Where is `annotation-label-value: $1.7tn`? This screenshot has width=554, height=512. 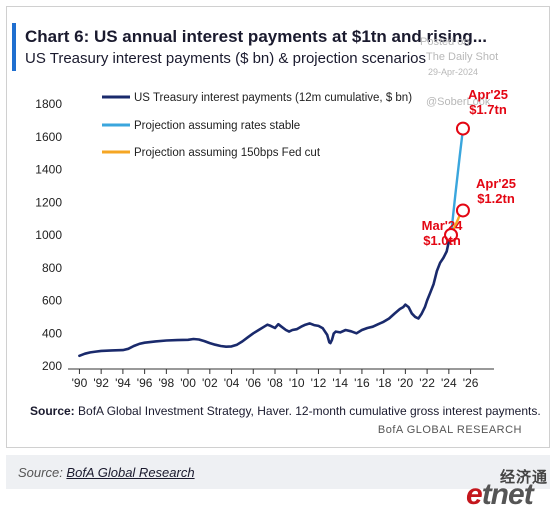 annotation-label-value: $1.7tn is located at coordinates (488, 109).